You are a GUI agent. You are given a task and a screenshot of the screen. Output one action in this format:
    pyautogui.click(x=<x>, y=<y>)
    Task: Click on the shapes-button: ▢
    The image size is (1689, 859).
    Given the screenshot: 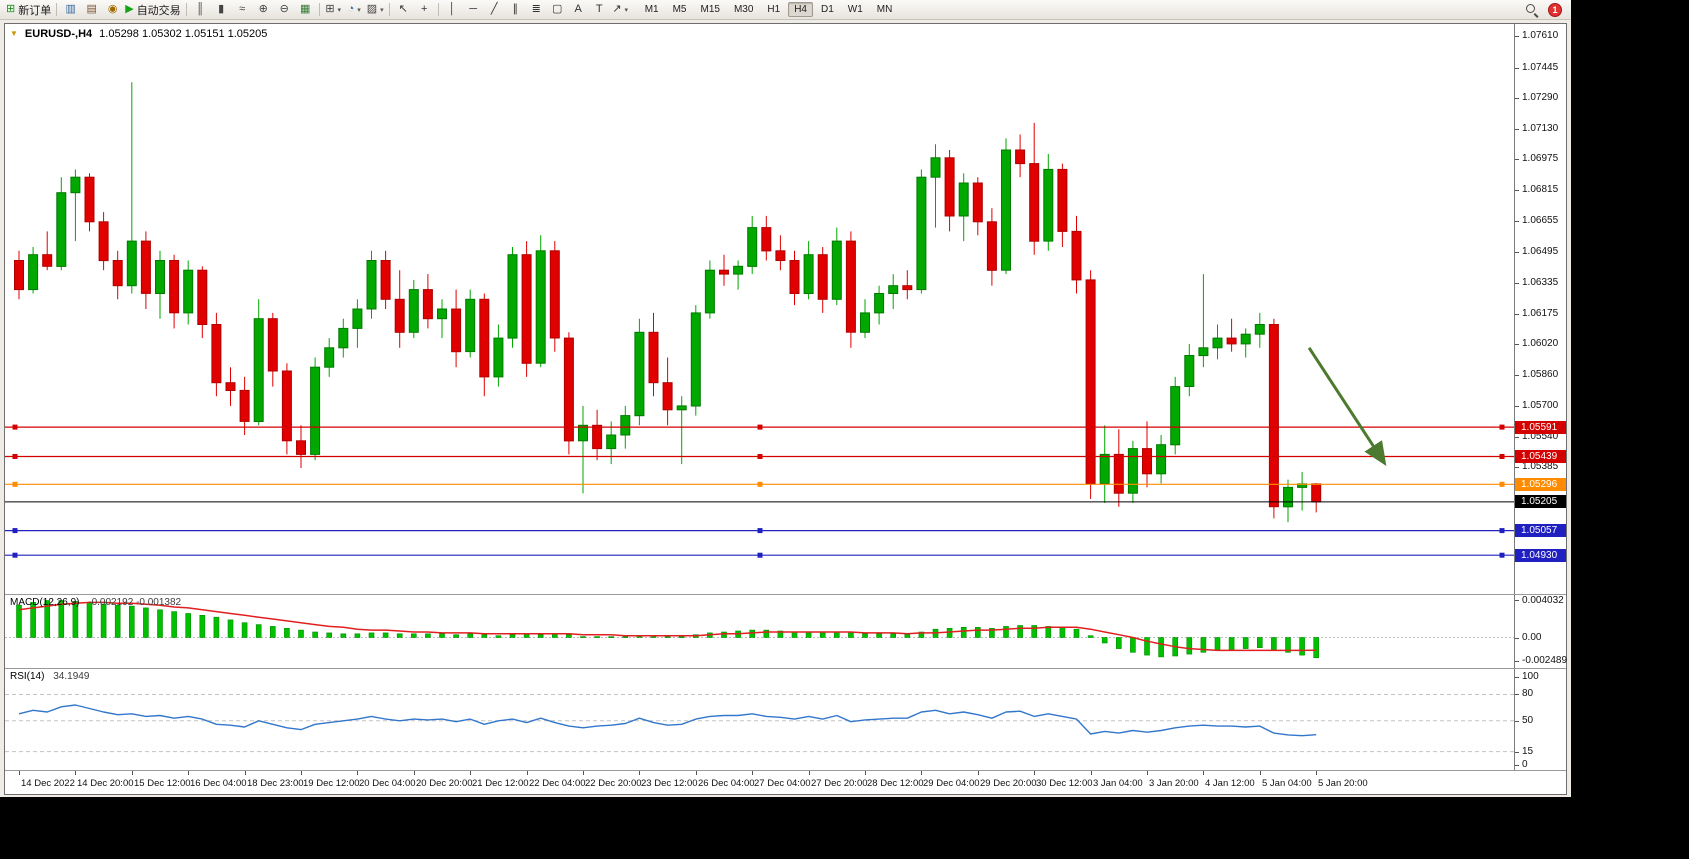 What is the action you would take?
    pyautogui.click(x=557, y=9)
    